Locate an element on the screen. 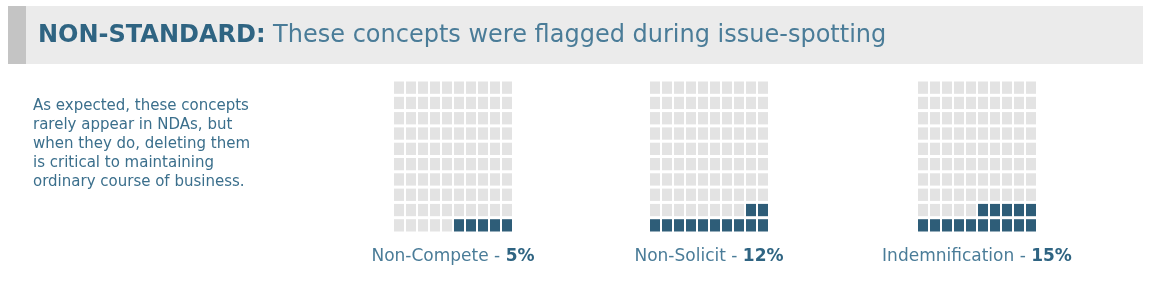 The image size is (1150, 281). data-label: 5% is located at coordinates (520, 255).